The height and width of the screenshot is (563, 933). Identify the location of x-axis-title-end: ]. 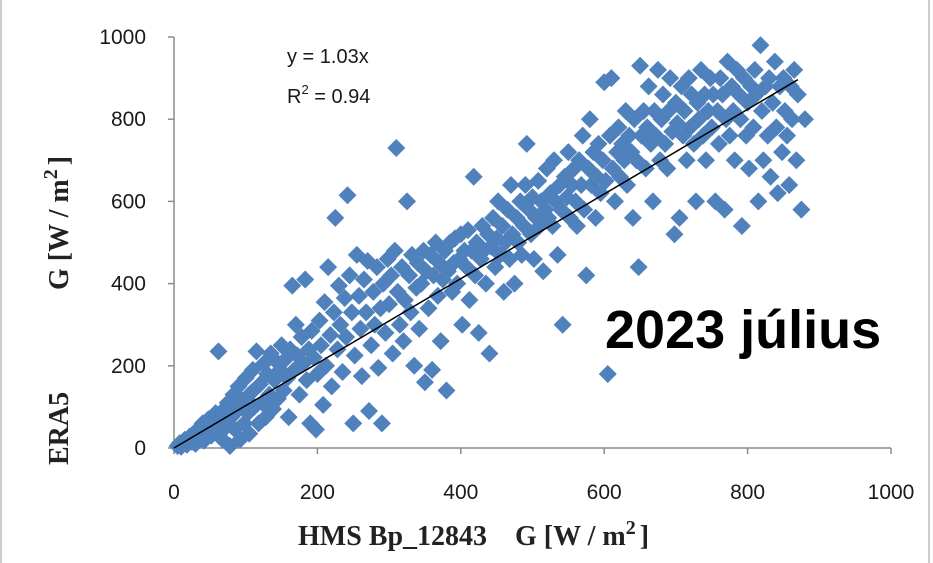
(644, 536).